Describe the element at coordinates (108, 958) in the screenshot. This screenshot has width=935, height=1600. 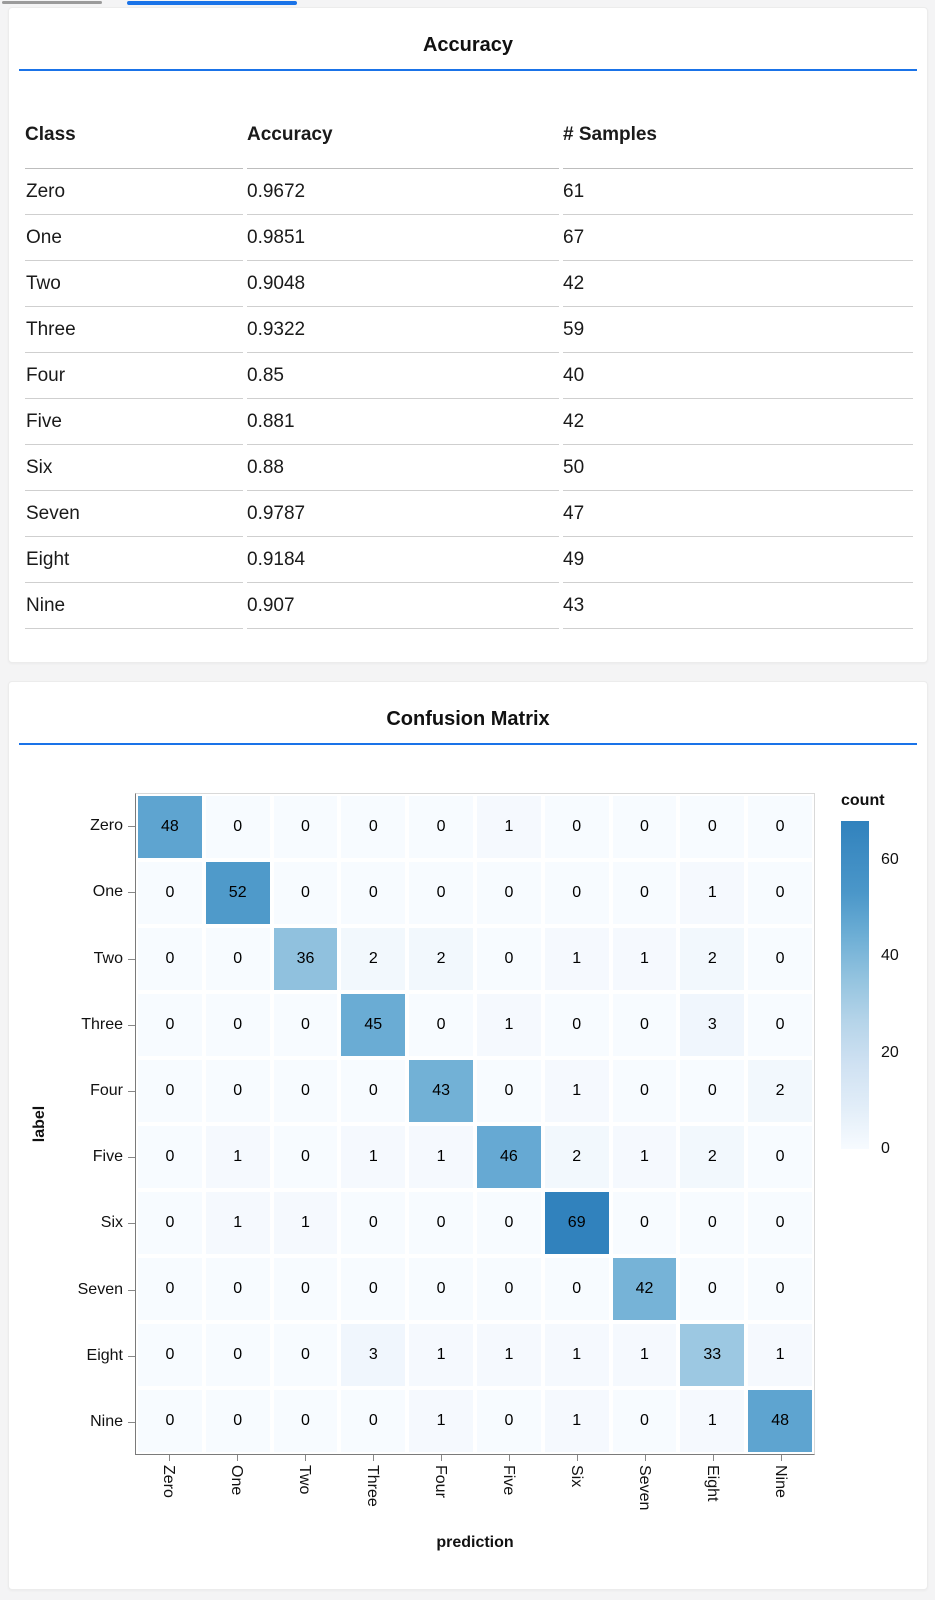
I see `y-axis-label: Two` at that location.